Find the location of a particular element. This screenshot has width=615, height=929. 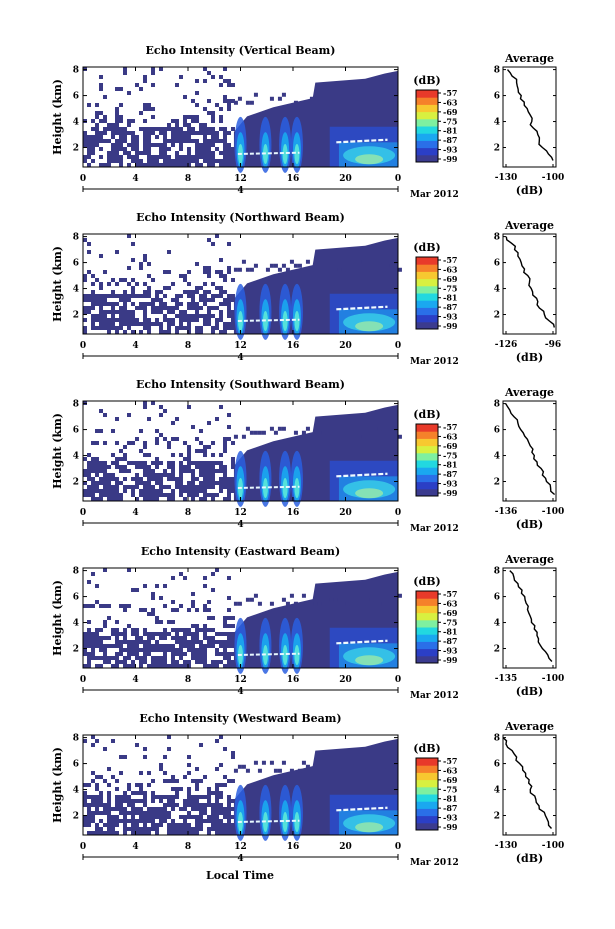

y-tick-label: 4 is located at coordinates (76, 457).